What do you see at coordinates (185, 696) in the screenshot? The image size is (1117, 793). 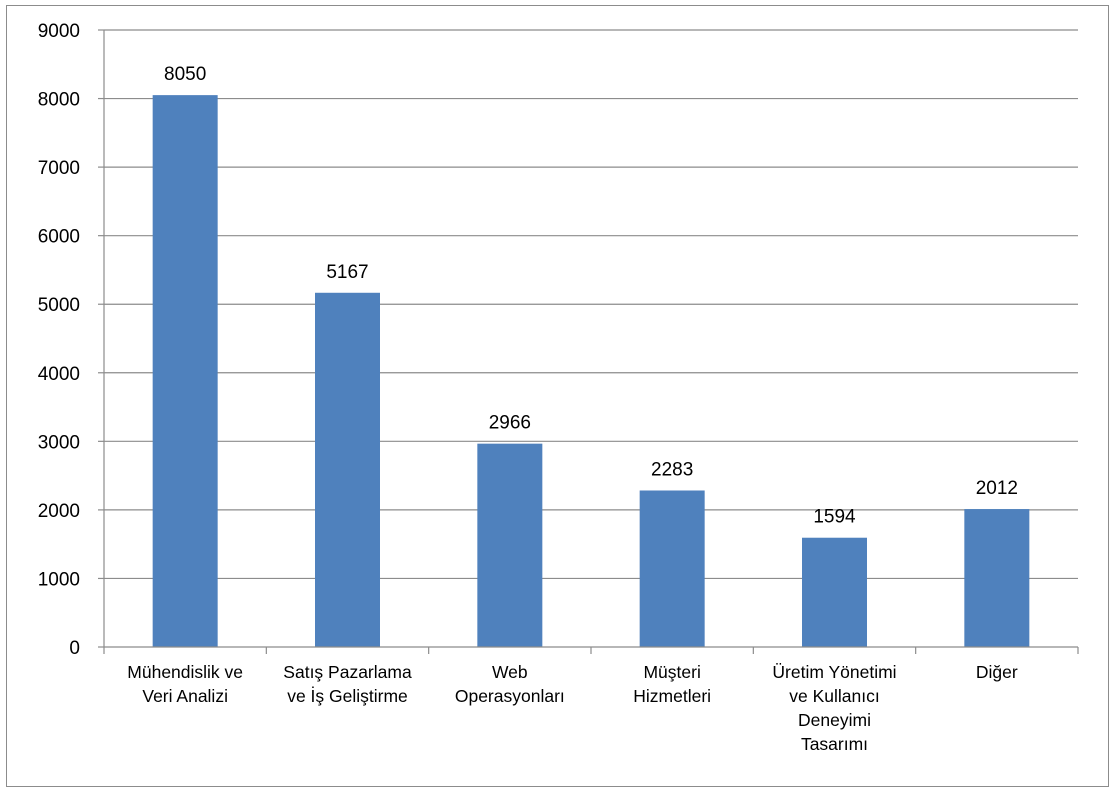 I see `x-category-label: Veri Analizi` at bounding box center [185, 696].